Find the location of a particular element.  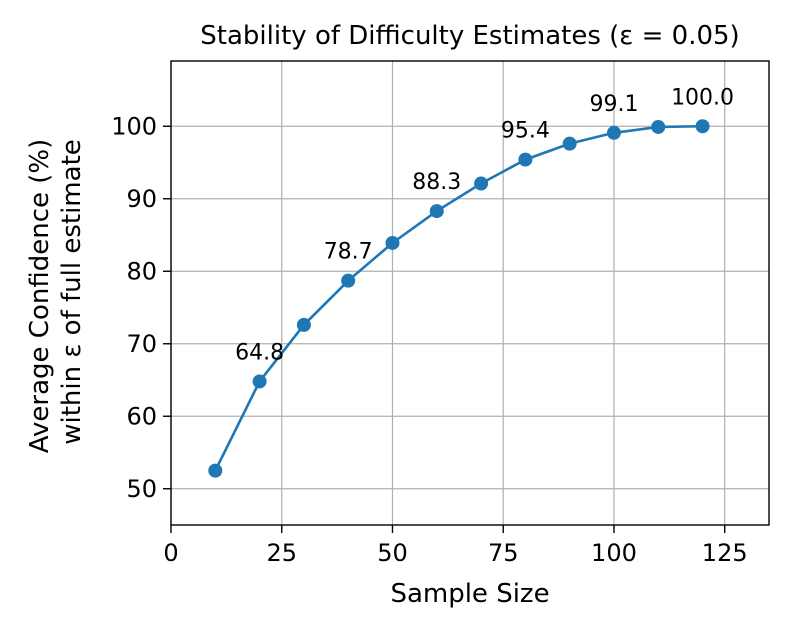

x-tick-label: 100 is located at coordinates (614, 553).